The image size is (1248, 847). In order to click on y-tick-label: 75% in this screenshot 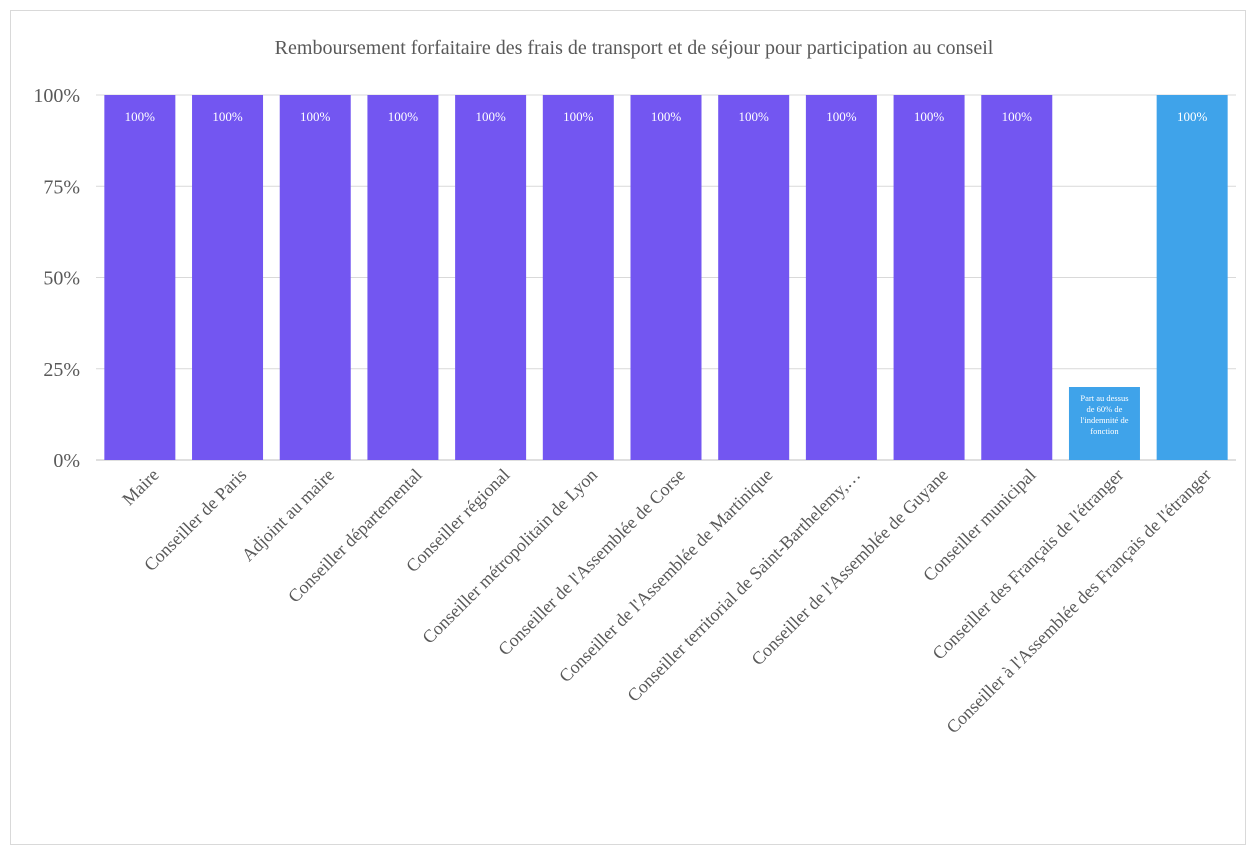, I will do `click(61, 187)`.